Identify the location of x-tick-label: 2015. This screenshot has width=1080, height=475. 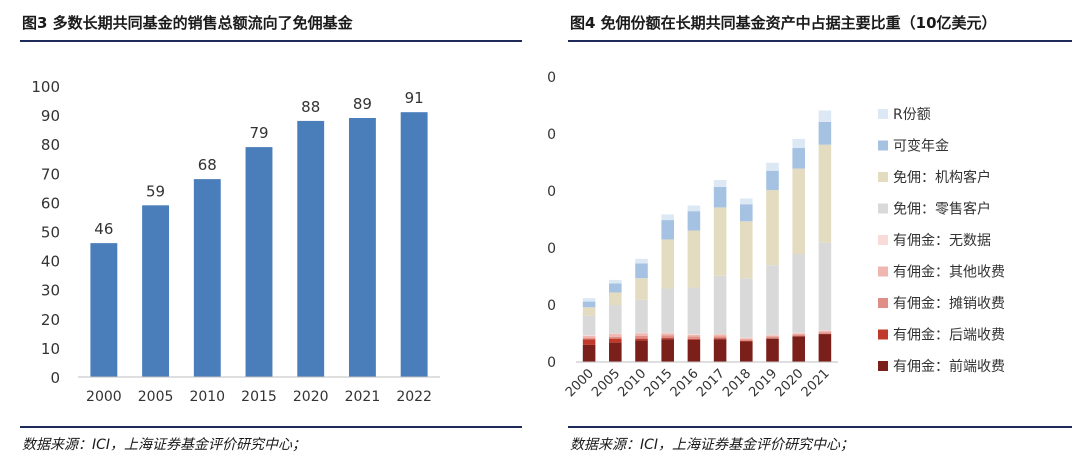
(259, 397).